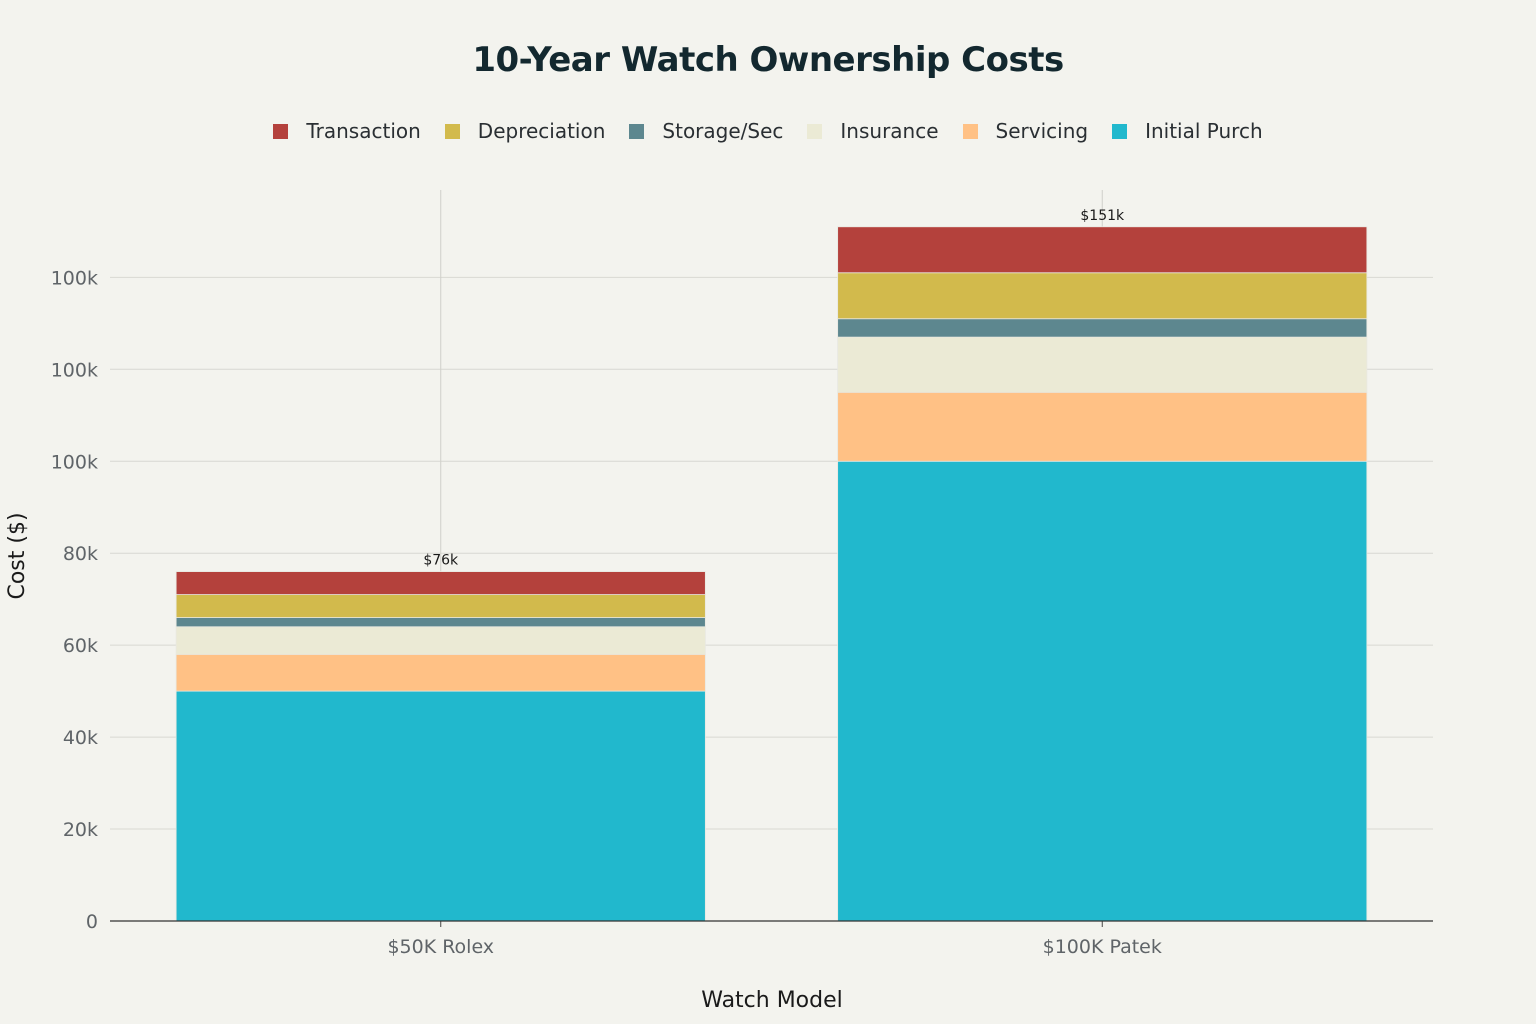 This screenshot has height=1024, width=1536. What do you see at coordinates (80, 554) in the screenshot?
I see `y-tick-label: 80k` at bounding box center [80, 554].